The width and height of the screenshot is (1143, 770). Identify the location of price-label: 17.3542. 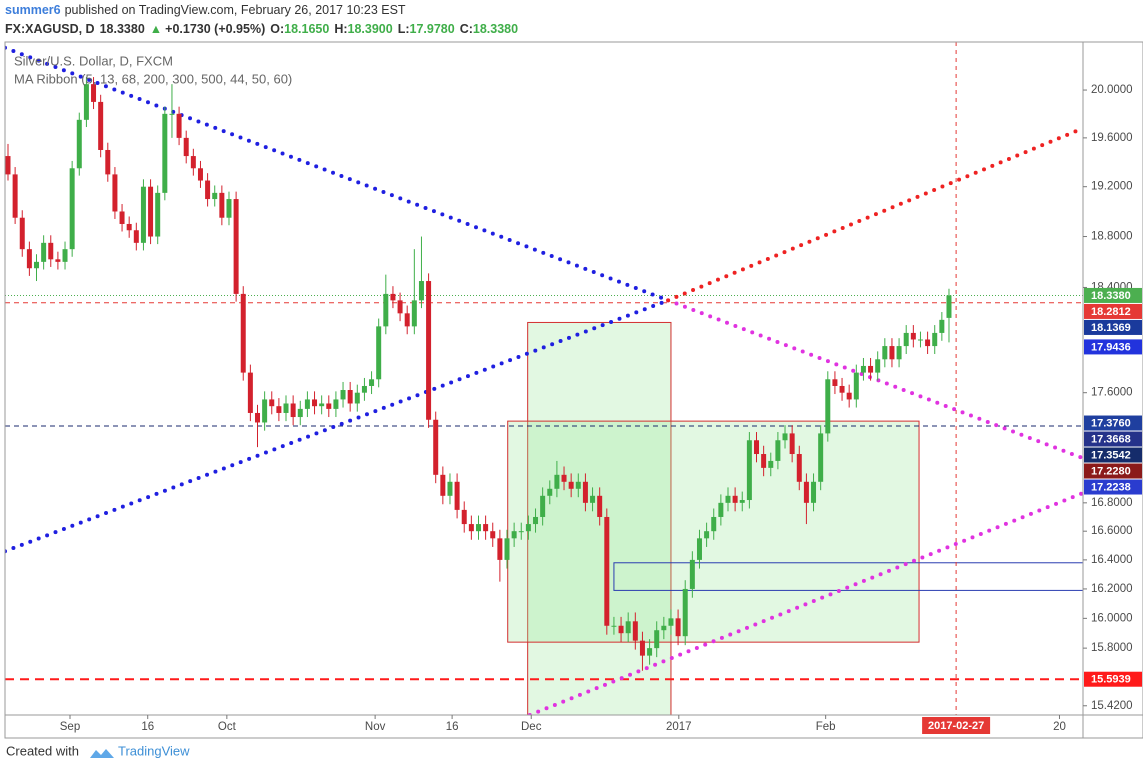
(1111, 455).